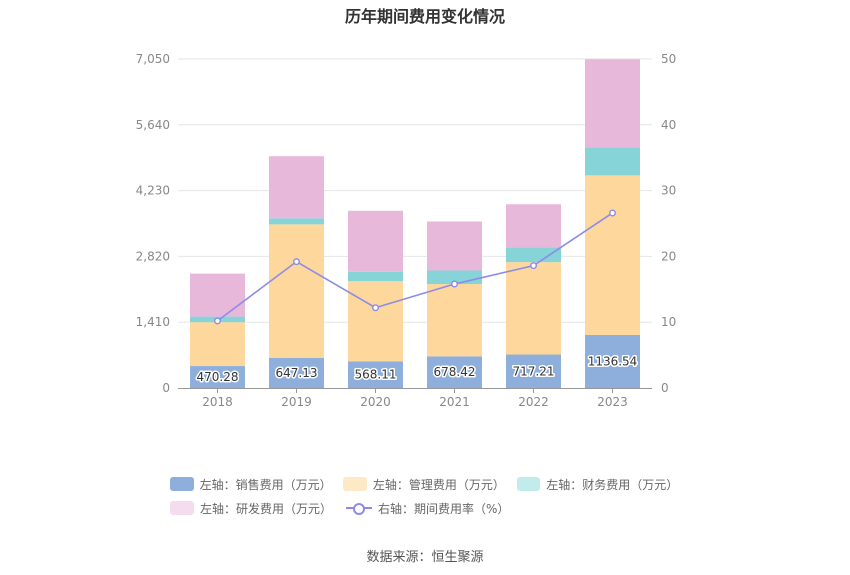 The width and height of the screenshot is (850, 575). I want to click on legend-item-finance: 左轴：财务费用（万元）, so click(597, 484).